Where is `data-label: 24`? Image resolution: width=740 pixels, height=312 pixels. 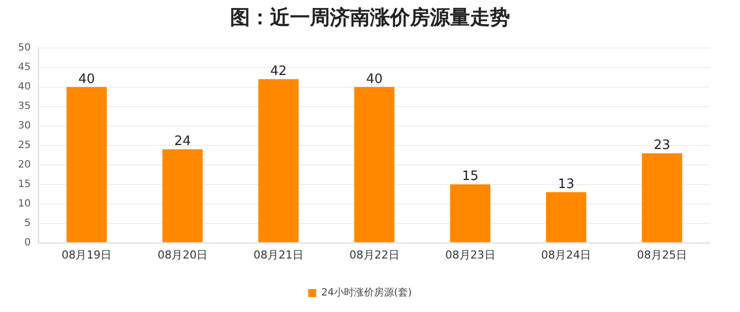 data-label: 24 is located at coordinates (182, 142).